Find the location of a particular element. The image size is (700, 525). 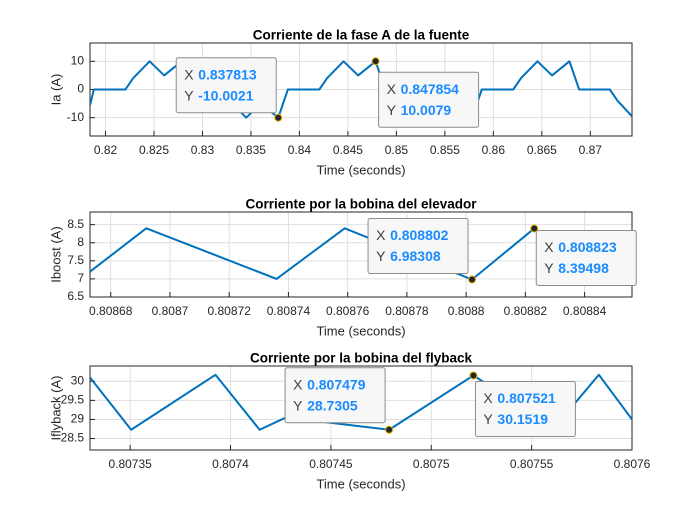

y-axis-label: Iboost (A) is located at coordinates (55, 254).